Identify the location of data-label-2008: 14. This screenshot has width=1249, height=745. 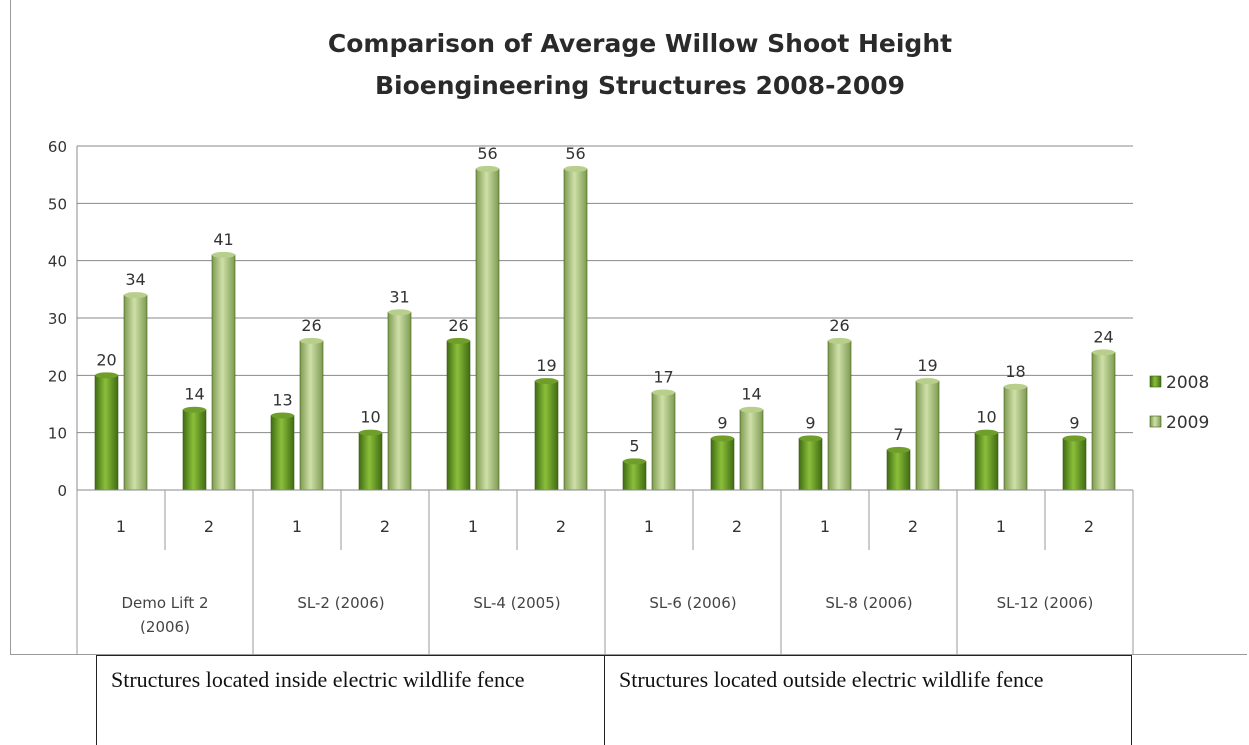
(194, 394).